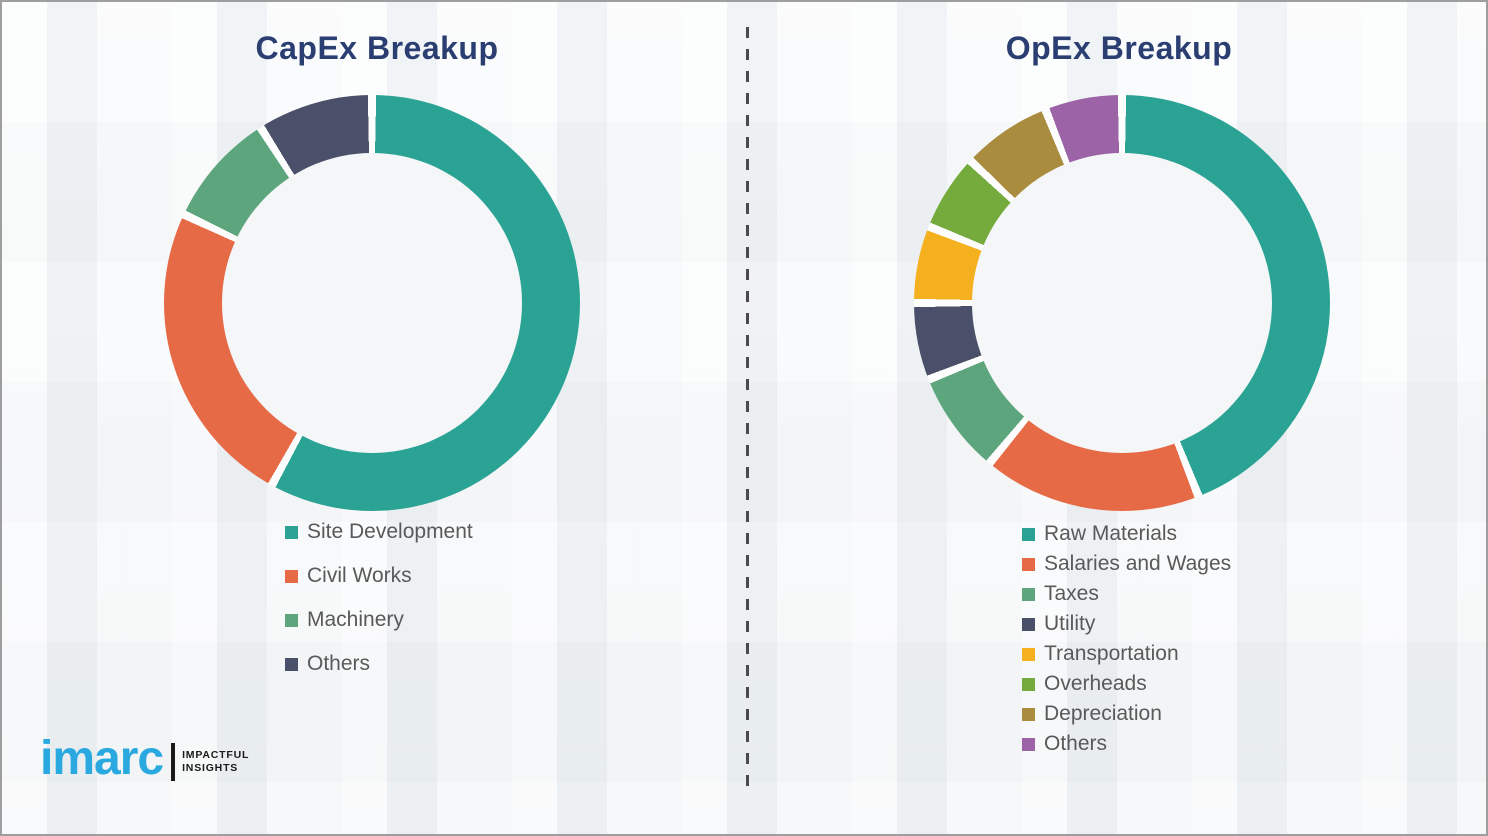  What do you see at coordinates (1070, 623) in the screenshot?
I see `legend-label: Utility` at bounding box center [1070, 623].